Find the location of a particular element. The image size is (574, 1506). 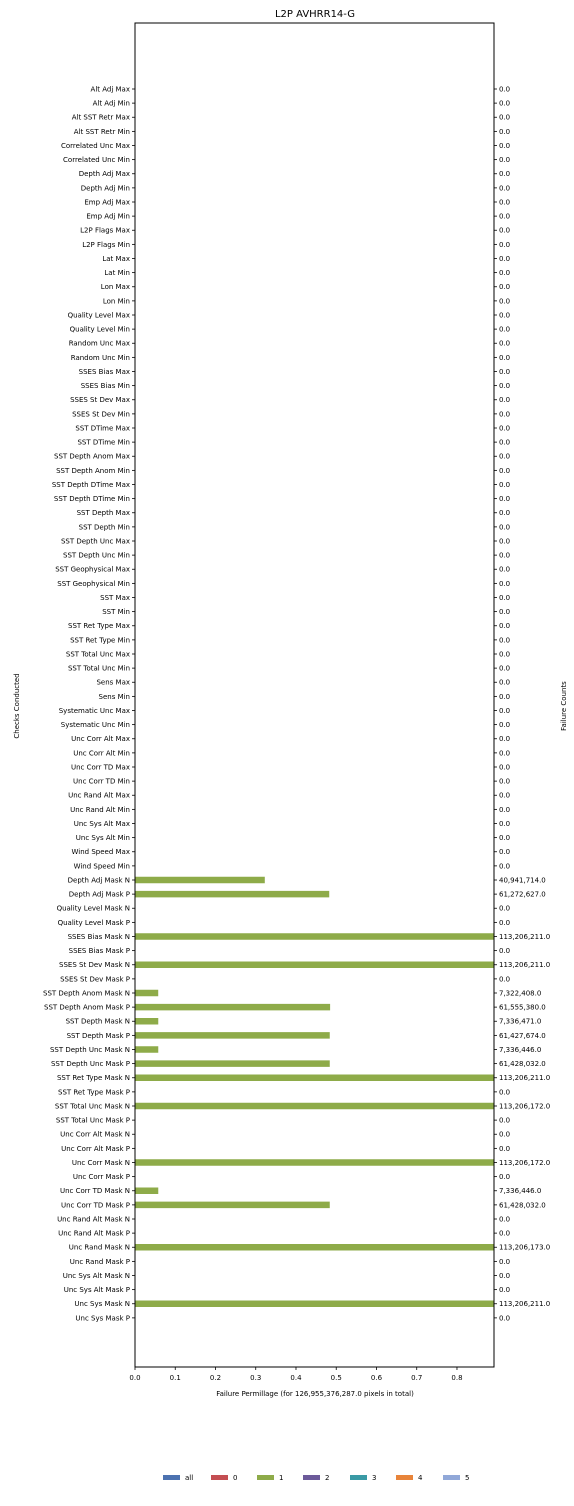

category-label: Alt Adj Max is located at coordinates (110, 89).